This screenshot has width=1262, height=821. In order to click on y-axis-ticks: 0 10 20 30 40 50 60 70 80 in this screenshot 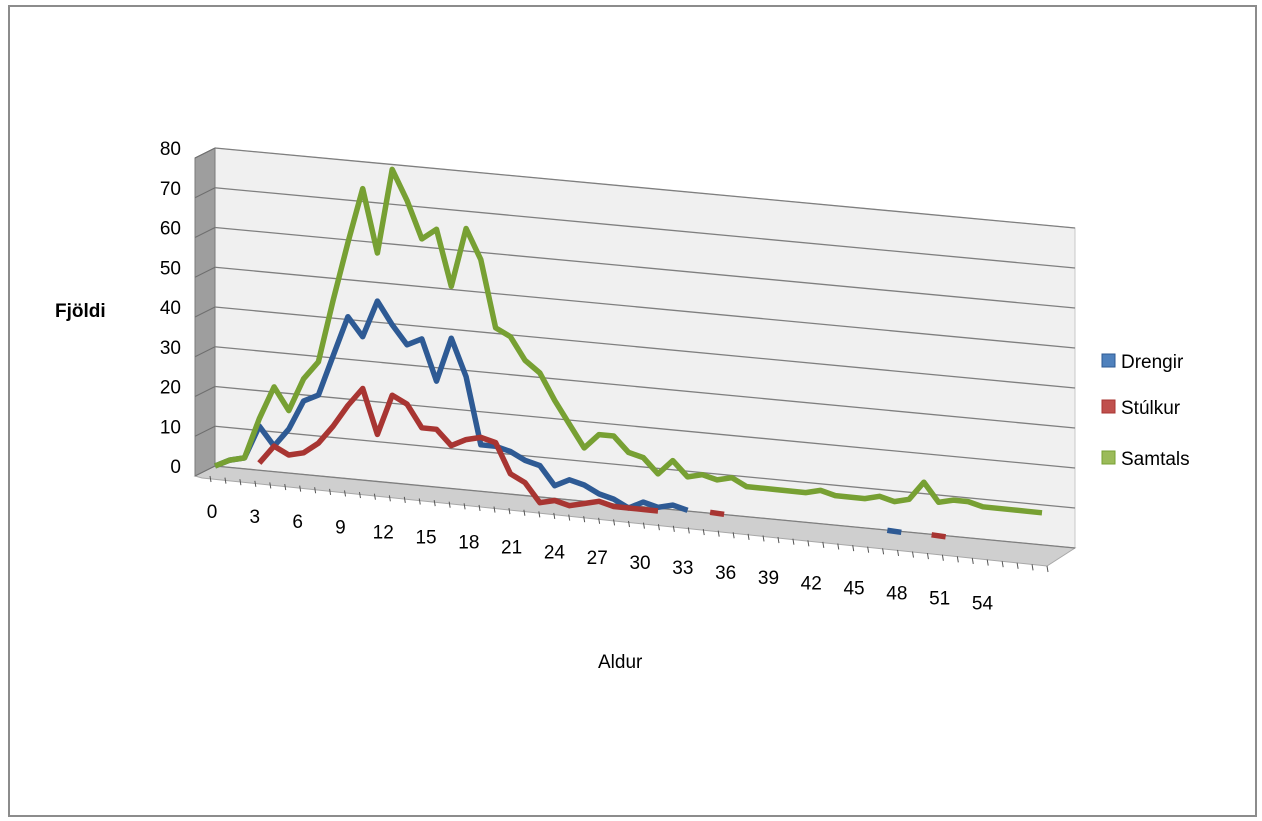, I will do `click(170, 308)`.